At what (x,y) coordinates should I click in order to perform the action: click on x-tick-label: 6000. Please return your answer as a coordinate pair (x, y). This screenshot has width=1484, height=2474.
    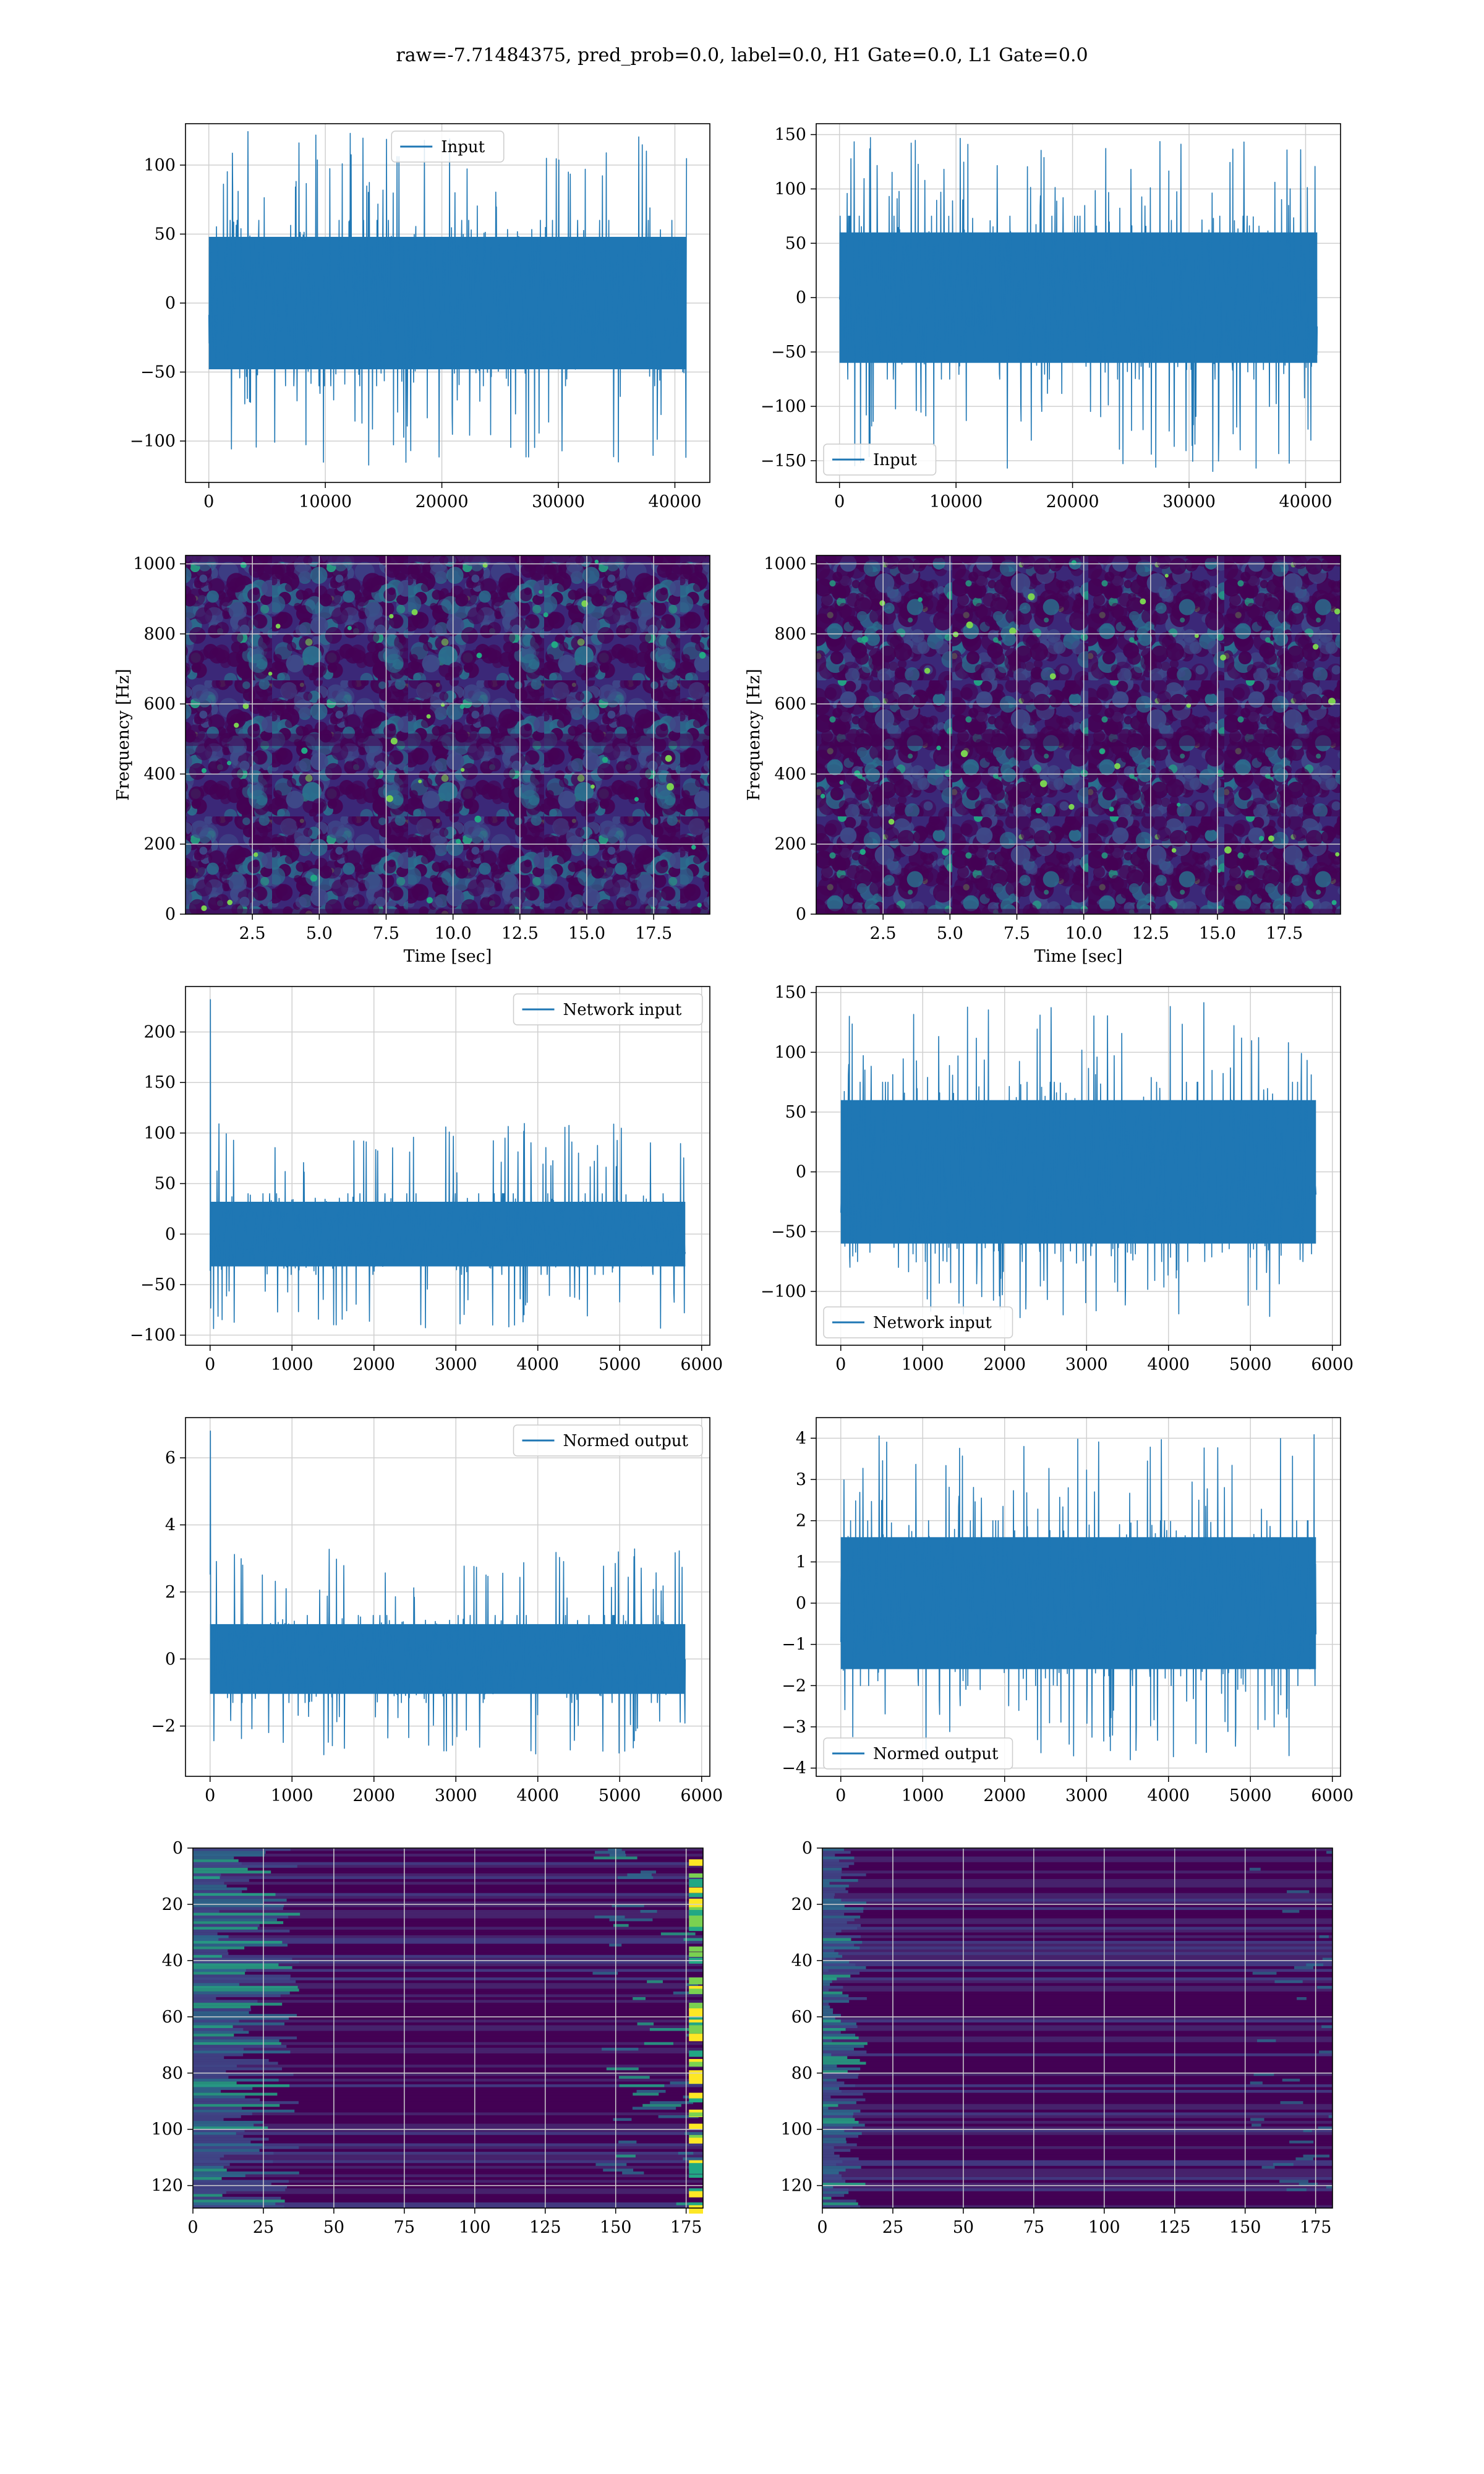
    Looking at the image, I should click on (701, 1365).